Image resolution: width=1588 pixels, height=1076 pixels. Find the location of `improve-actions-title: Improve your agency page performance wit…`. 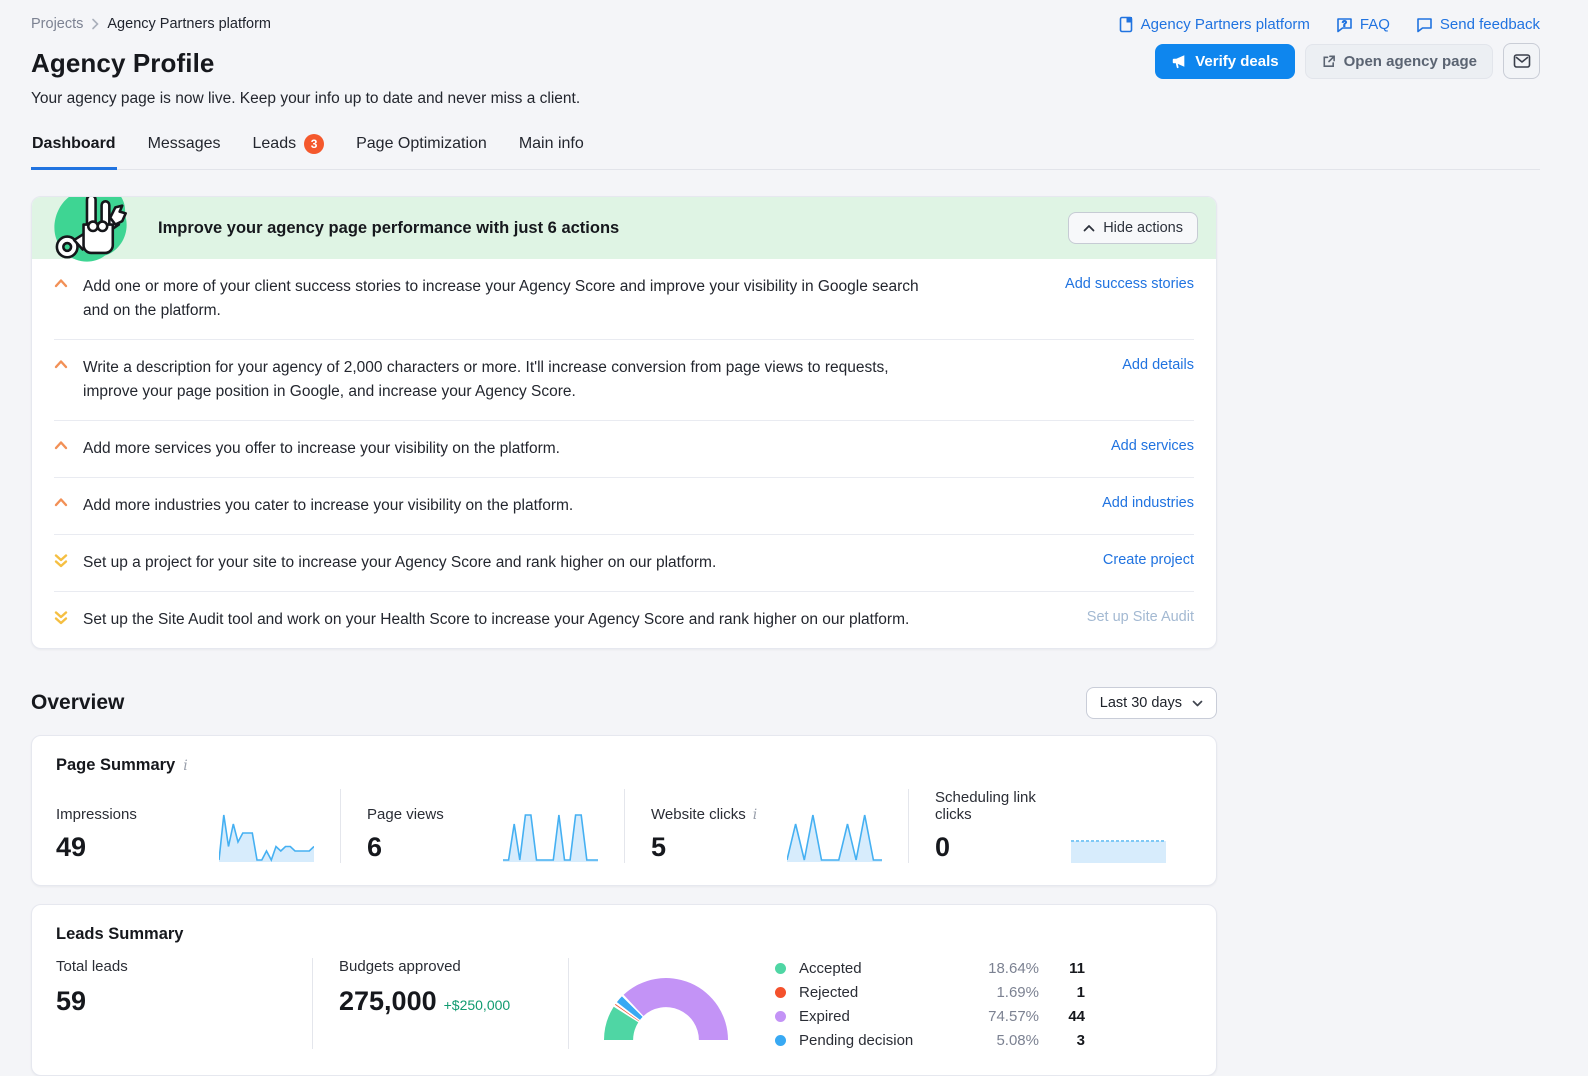

improve-actions-title: Improve your agency page performance wit… is located at coordinates (389, 227).